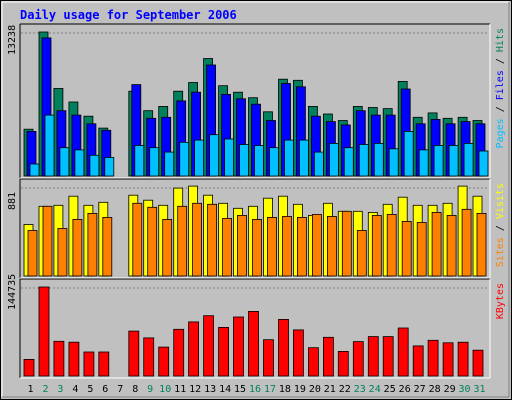 The height and width of the screenshot is (400, 512). Describe the element at coordinates (500, 228) in the screenshot. I see `panel-middle-legend-item-1: /` at that location.